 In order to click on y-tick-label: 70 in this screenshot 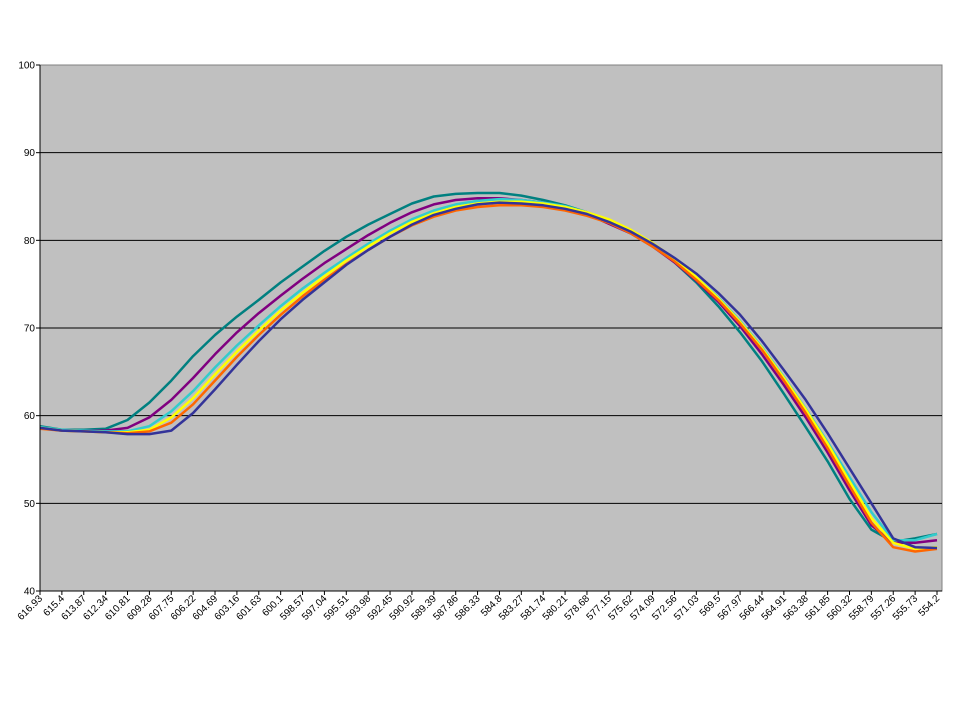, I will do `click(30, 329)`.